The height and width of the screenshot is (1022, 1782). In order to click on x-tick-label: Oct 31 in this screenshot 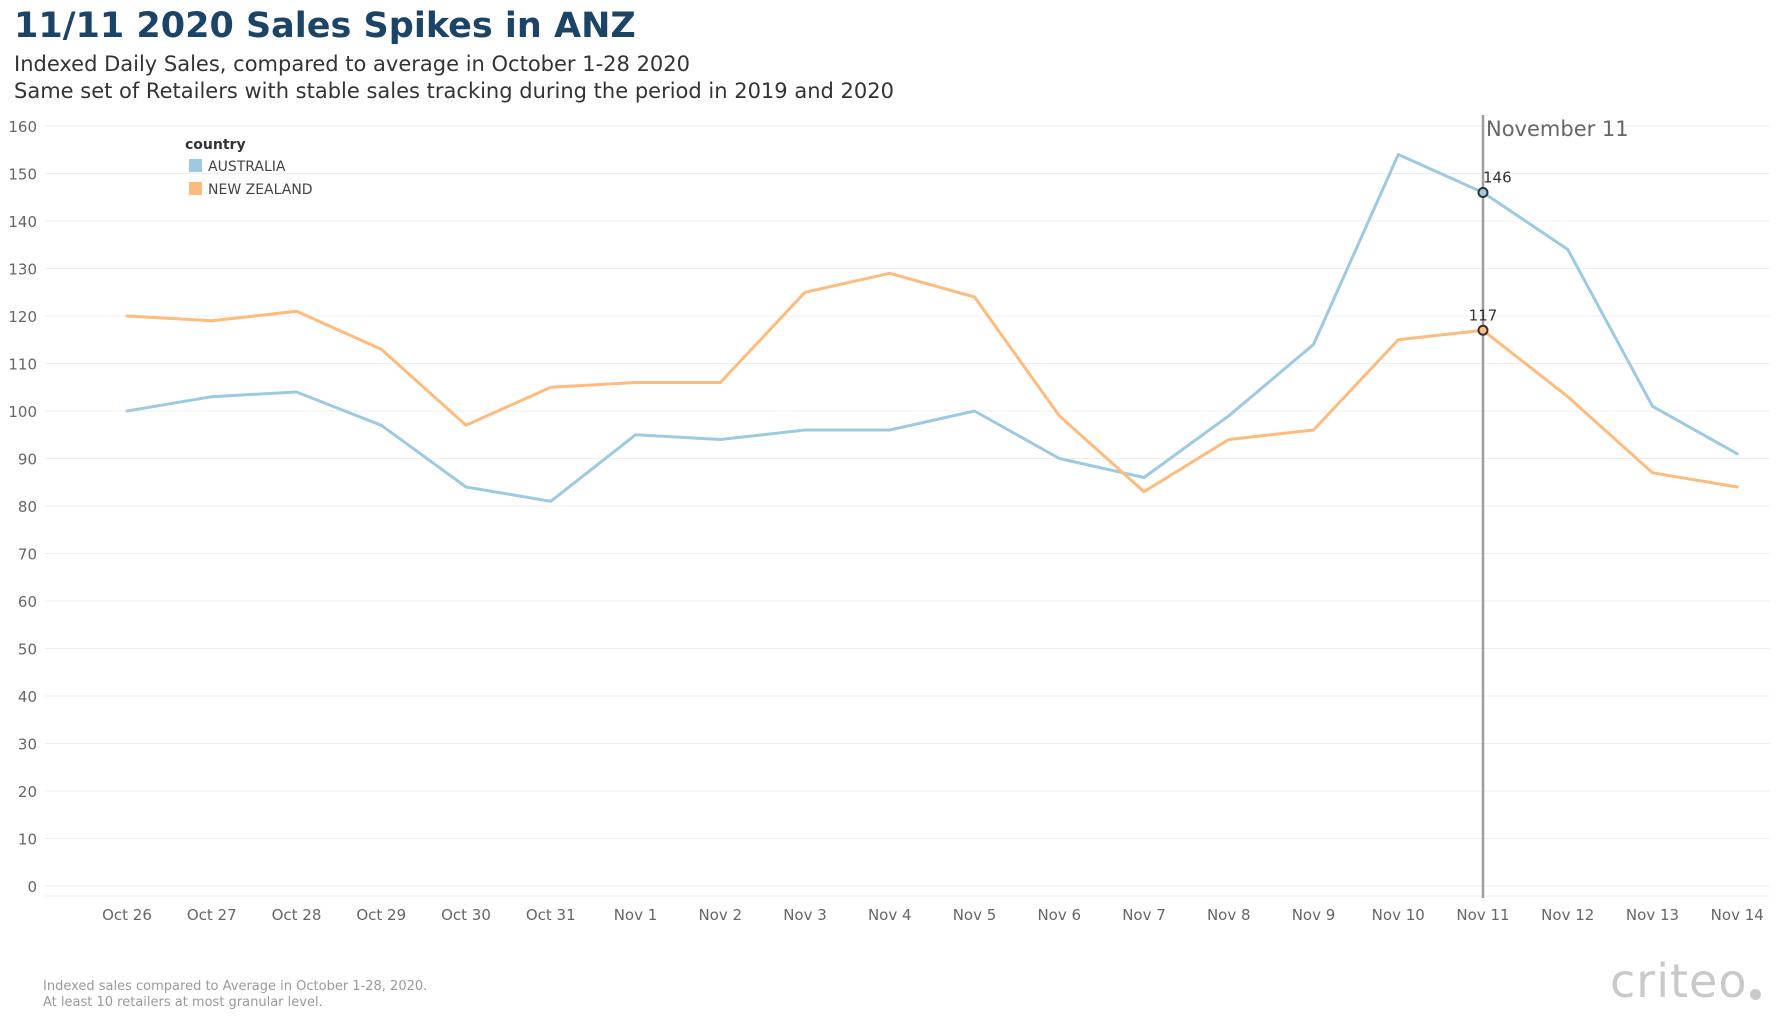, I will do `click(551, 915)`.